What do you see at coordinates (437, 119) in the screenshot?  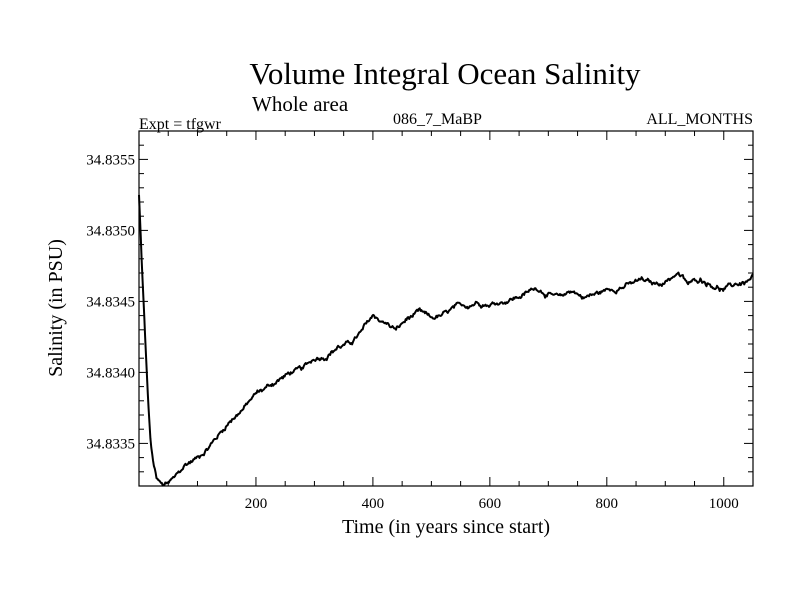 I see `run-id-label: 086_7_MaBP` at bounding box center [437, 119].